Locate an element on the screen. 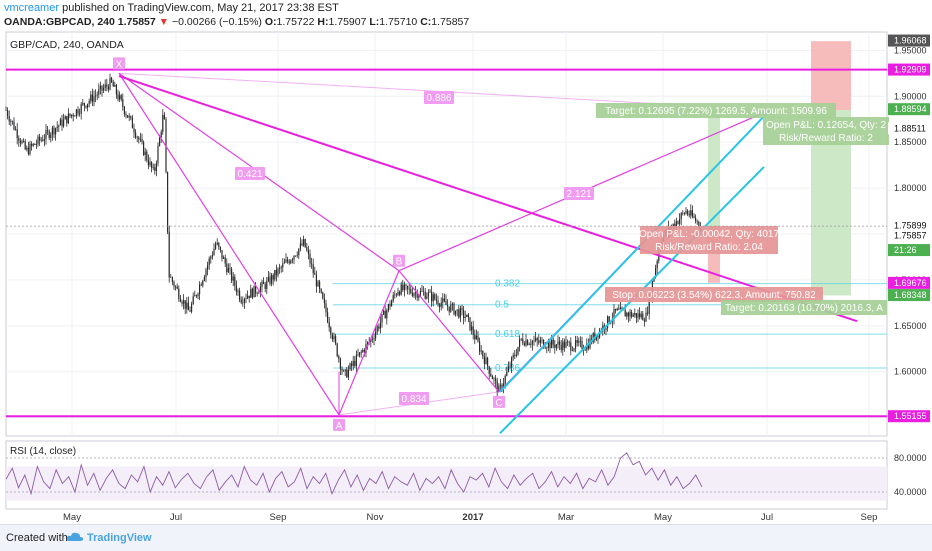 This screenshot has width=932, height=551. pattern-ratio-label: 0.886 is located at coordinates (438, 98).